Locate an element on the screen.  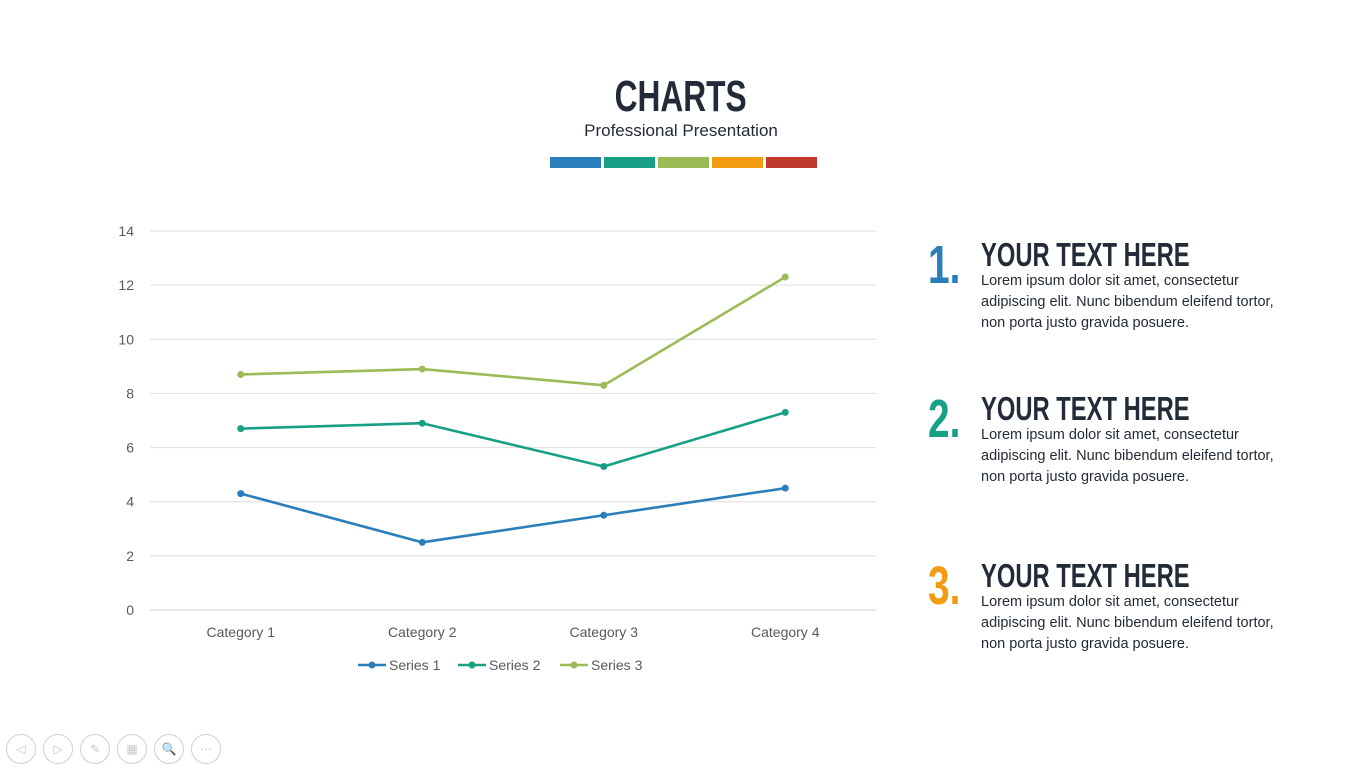
slide-subtitle: Professional Presentation is located at coordinates (681, 130).